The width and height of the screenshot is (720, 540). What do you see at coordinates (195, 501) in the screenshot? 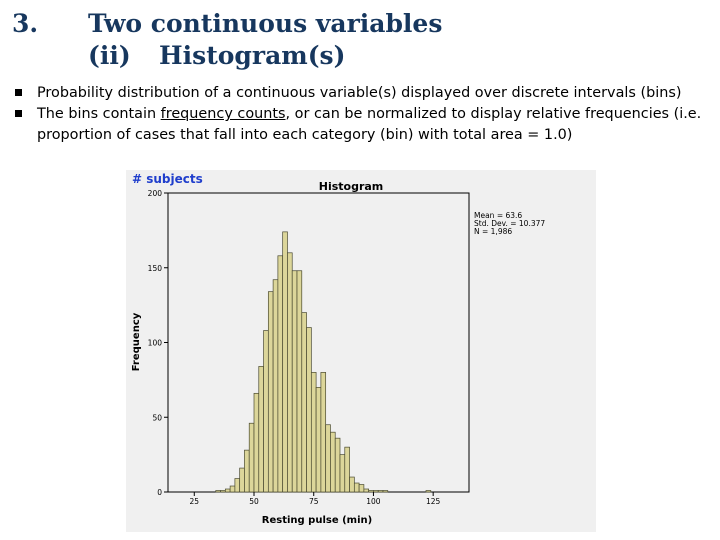
I see `x-tick-label: 25` at bounding box center [195, 501].